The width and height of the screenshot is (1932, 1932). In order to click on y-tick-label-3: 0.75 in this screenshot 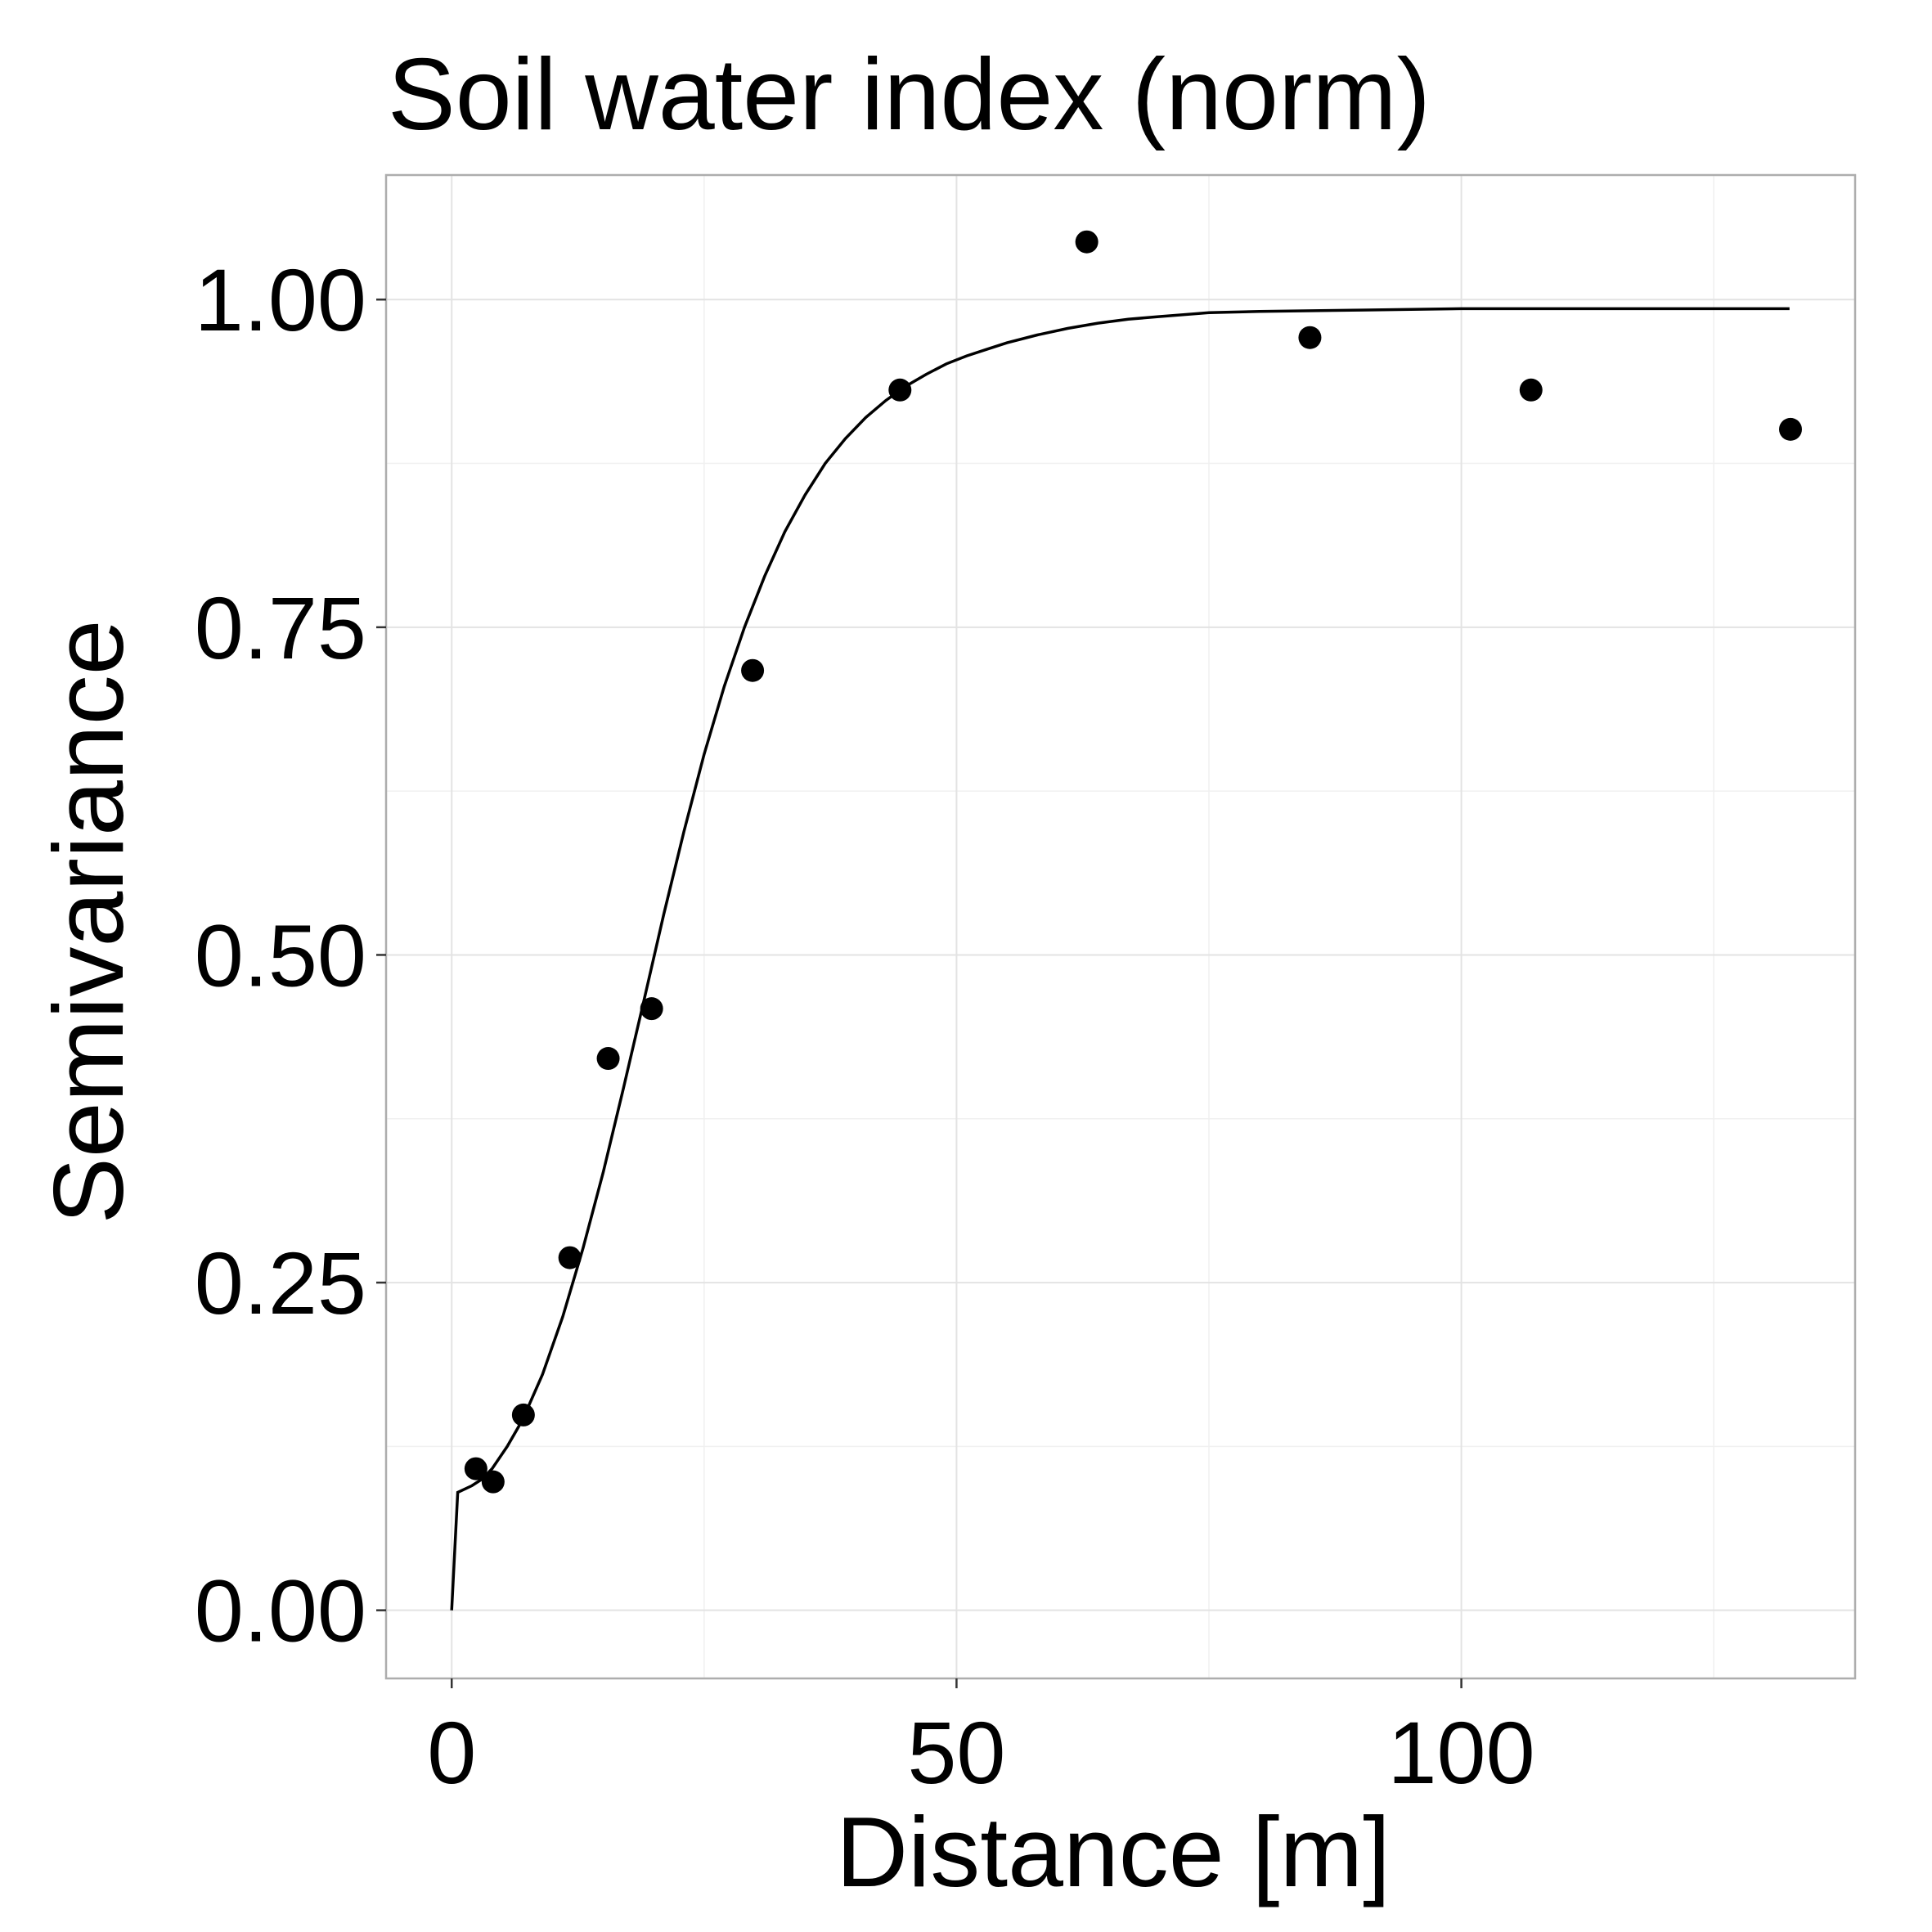, I will do `click(280, 628)`.